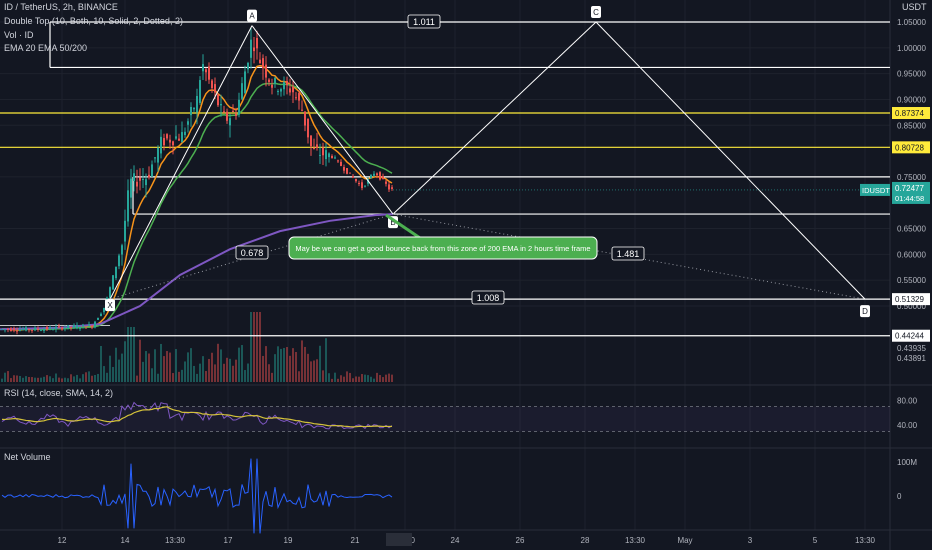  I want to click on net-volume-title: Net Volume, so click(27, 457).